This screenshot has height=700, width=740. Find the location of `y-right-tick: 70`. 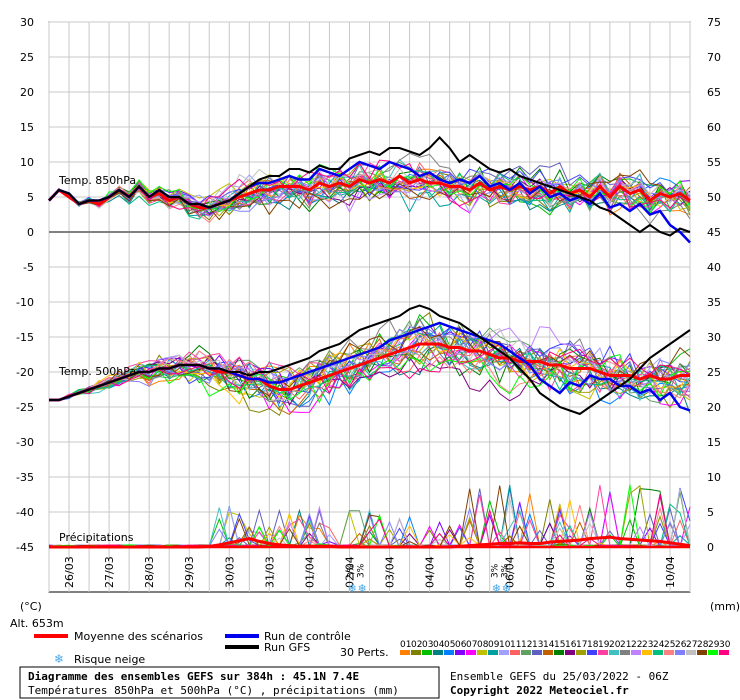

y-right-tick: 70 is located at coordinates (714, 57).